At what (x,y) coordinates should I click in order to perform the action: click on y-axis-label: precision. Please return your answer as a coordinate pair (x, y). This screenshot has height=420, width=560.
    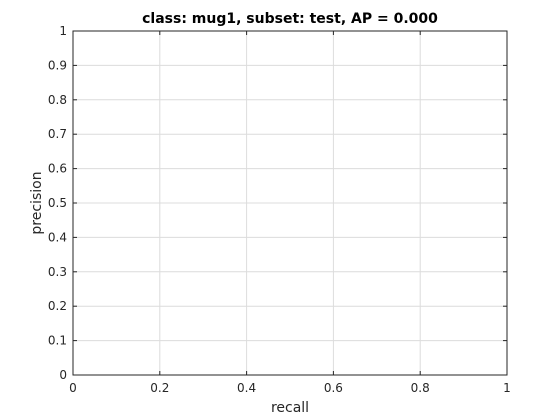
    Looking at the image, I should click on (37, 202).